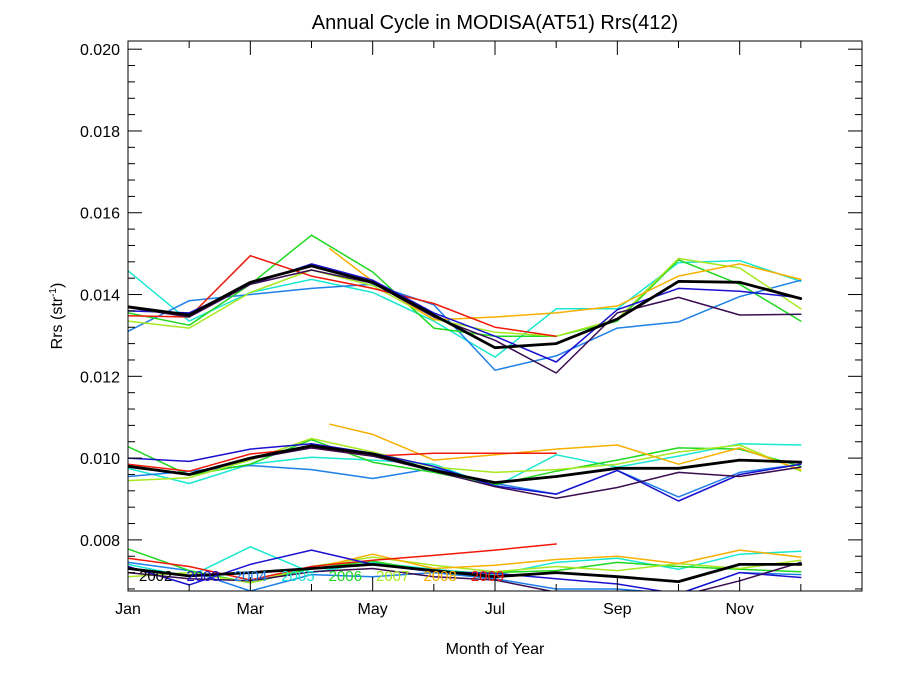  What do you see at coordinates (439, 576) in the screenshot?
I see `legend-entry-2008: 2008` at bounding box center [439, 576].